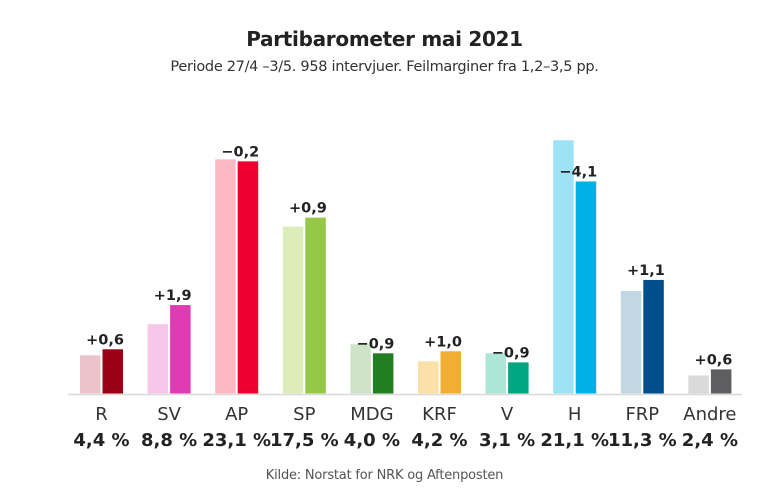 The width and height of the screenshot is (769, 502). I want to click on bar-previous-v, so click(496, 373).